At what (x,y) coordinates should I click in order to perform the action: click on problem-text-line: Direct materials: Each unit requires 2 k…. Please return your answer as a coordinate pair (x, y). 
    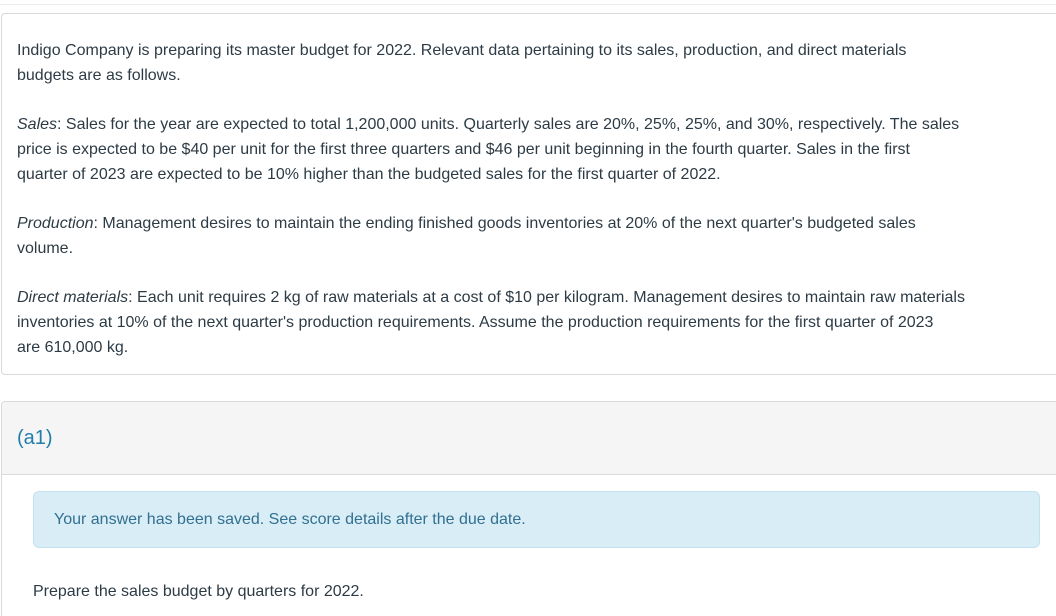
    Looking at the image, I should click on (536, 297).